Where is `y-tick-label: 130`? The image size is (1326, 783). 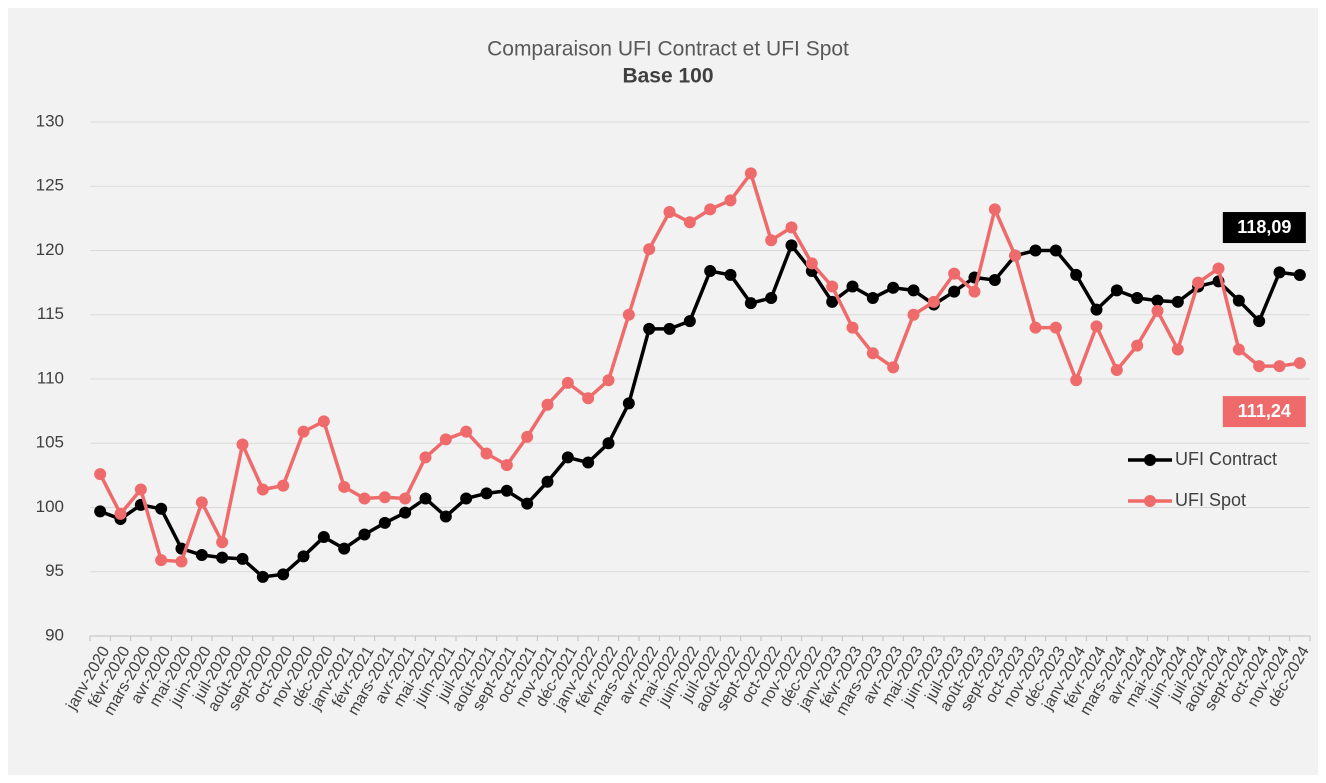 y-tick-label: 130 is located at coordinates (50, 120).